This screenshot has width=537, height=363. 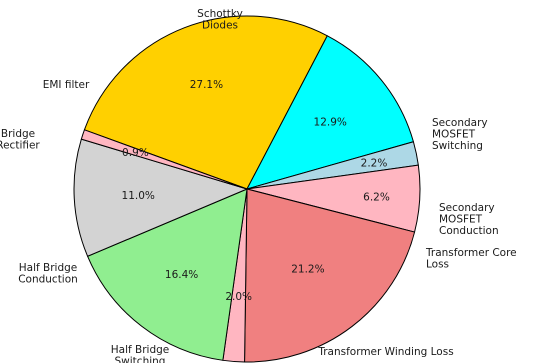 I want to click on percent-label-transformer-core-loss: 6.2%, so click(x=376, y=197).